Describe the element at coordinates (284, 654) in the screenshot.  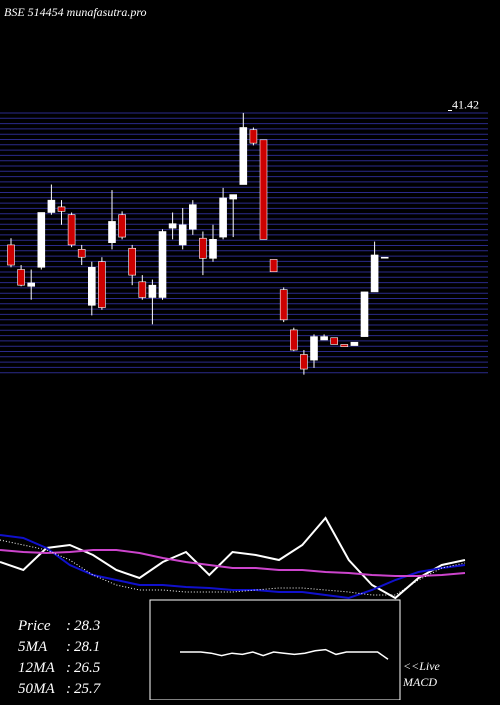
I see `macd-line` at that location.